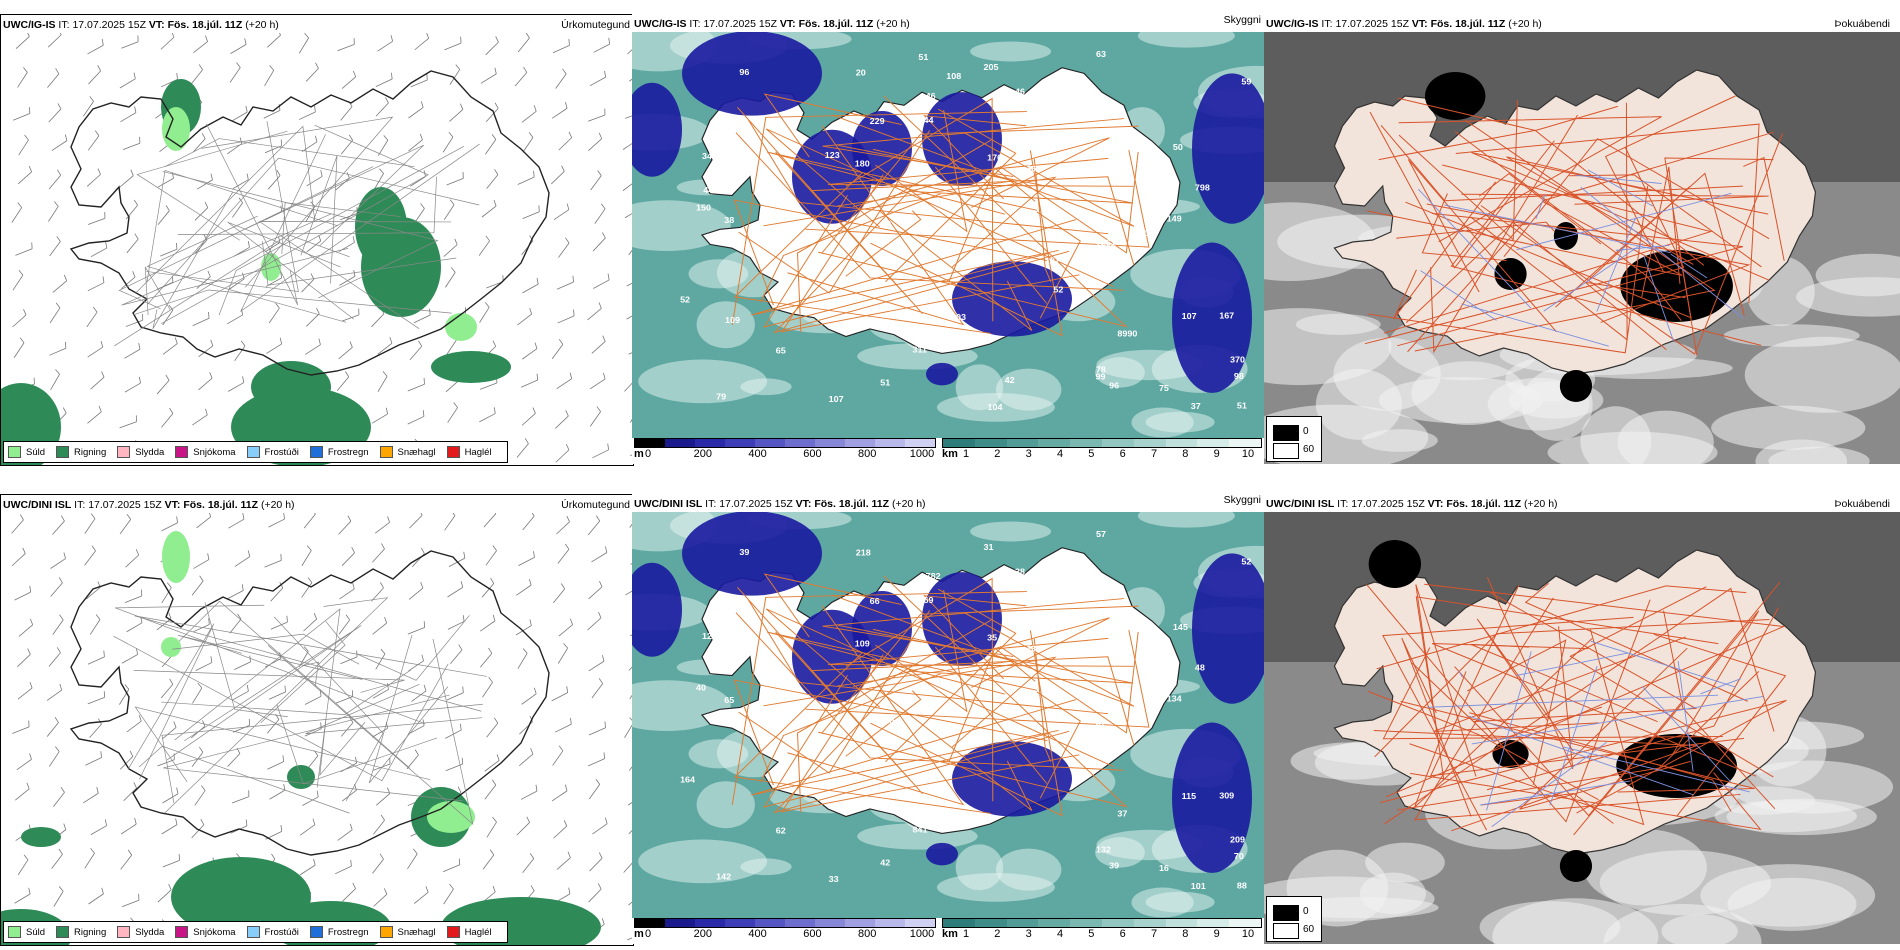 The width and height of the screenshot is (1900, 950). Describe the element at coordinates (922, 934) in the screenshot. I see `colorbar-tick-label: 1000` at that location.